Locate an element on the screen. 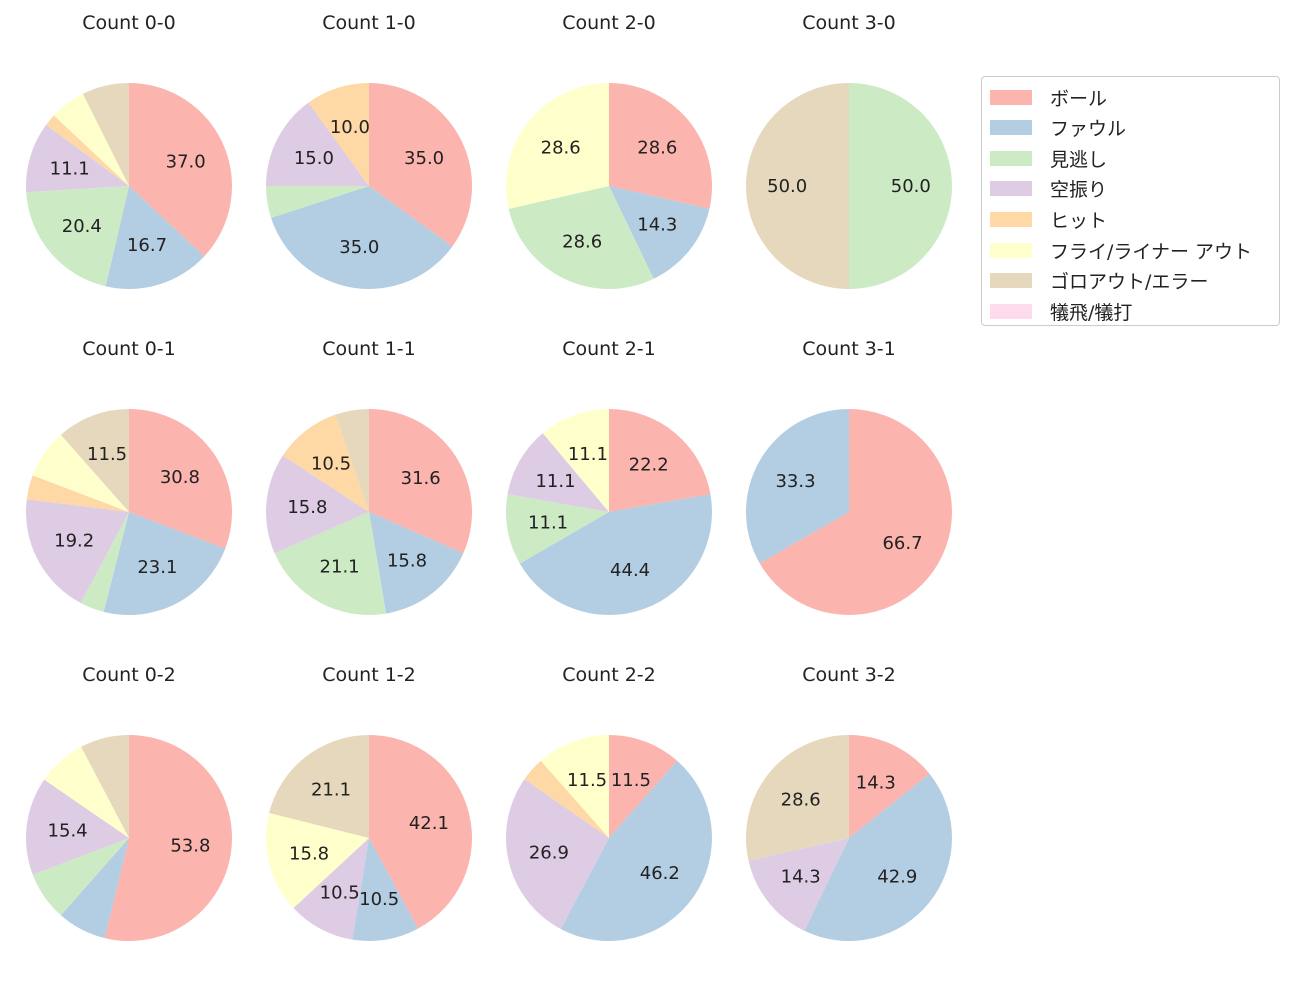  pie-slice-label: 44.4 is located at coordinates (630, 570).